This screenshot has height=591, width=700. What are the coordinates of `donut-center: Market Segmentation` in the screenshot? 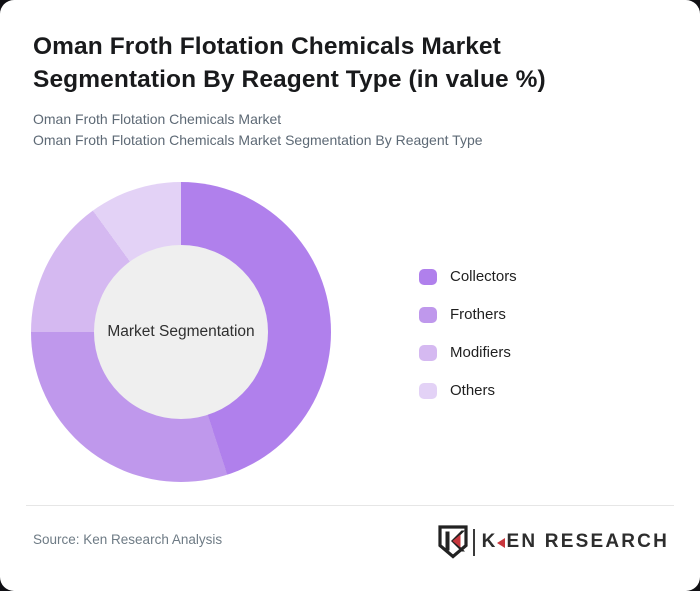 It's located at (181, 332).